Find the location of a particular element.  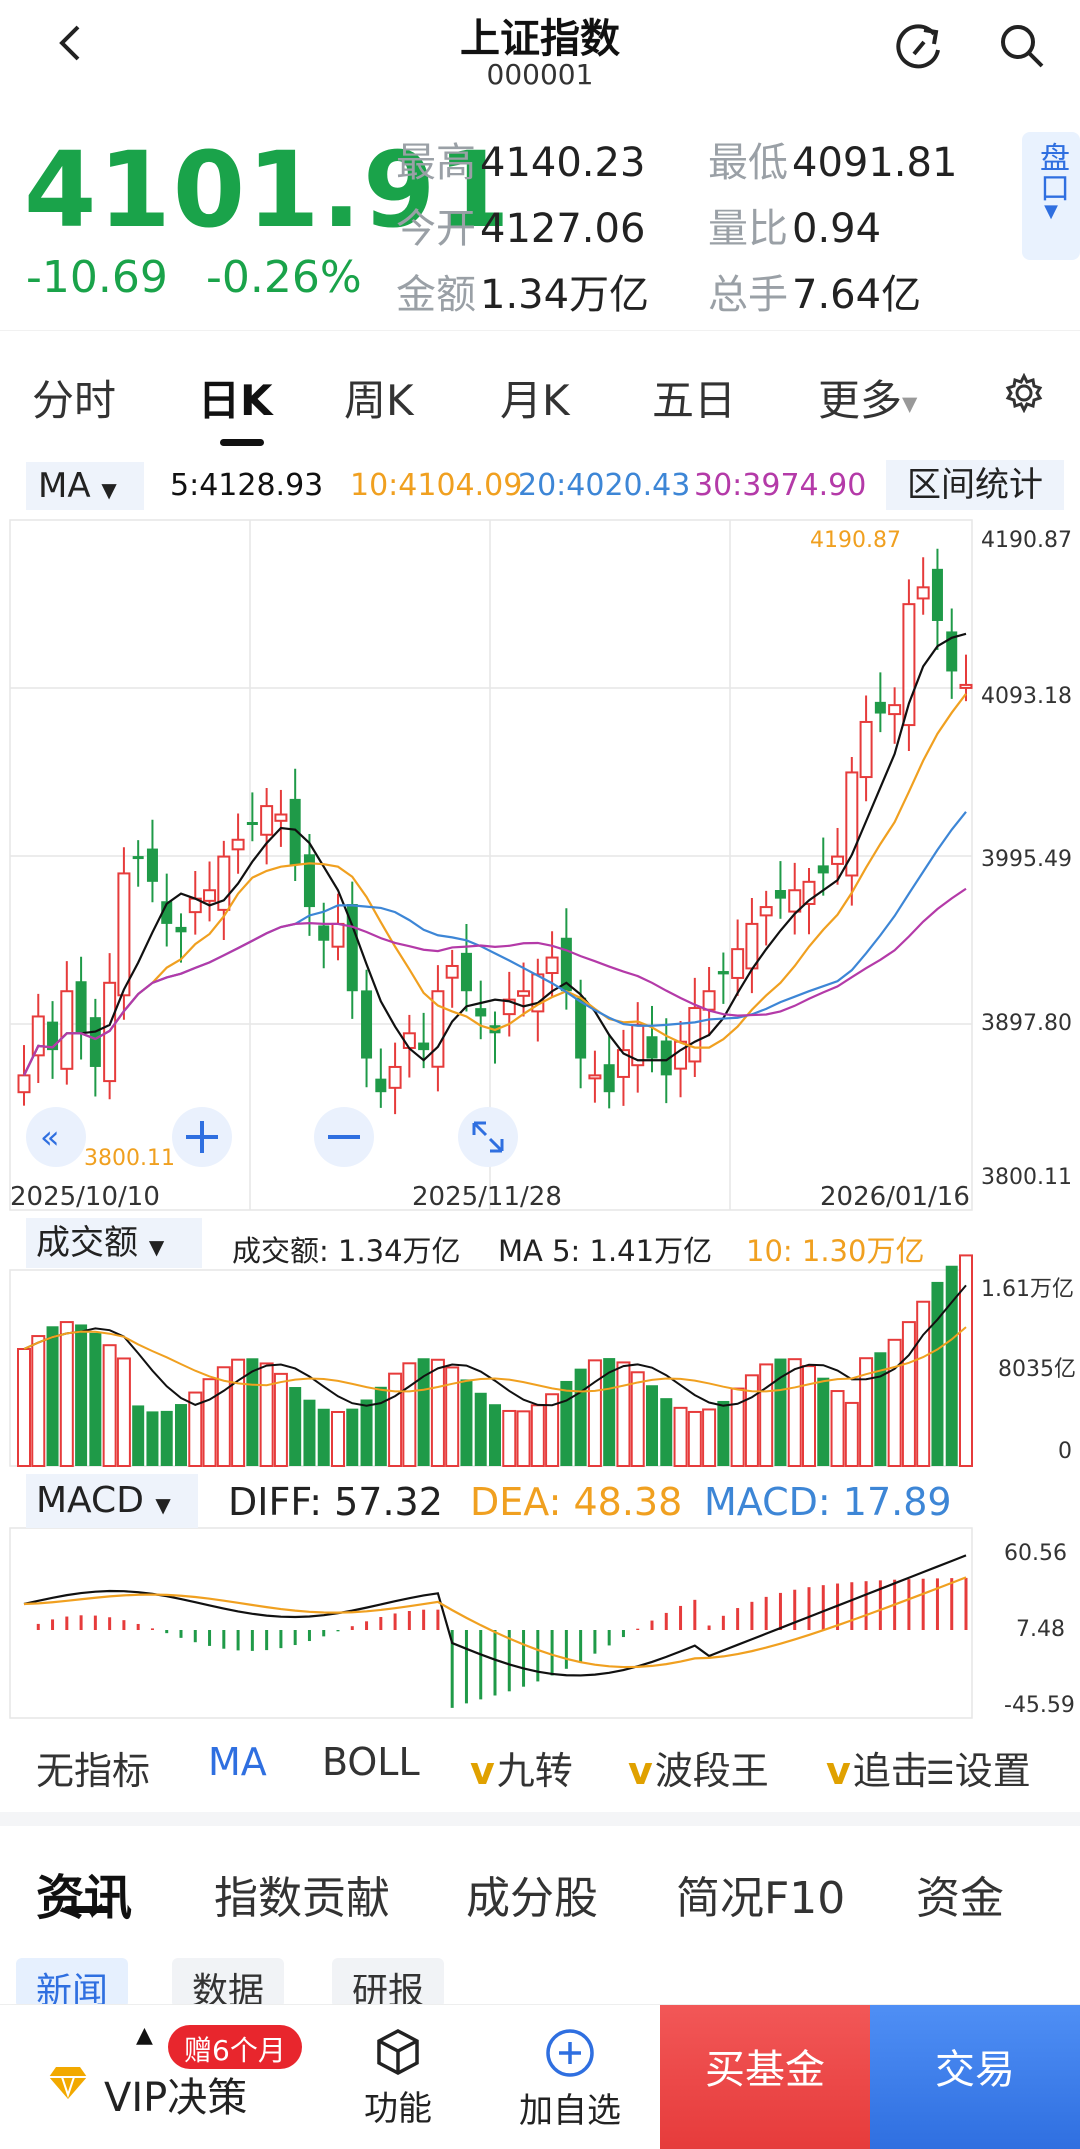

tab-weekly-k: 周K is located at coordinates (379, 400).